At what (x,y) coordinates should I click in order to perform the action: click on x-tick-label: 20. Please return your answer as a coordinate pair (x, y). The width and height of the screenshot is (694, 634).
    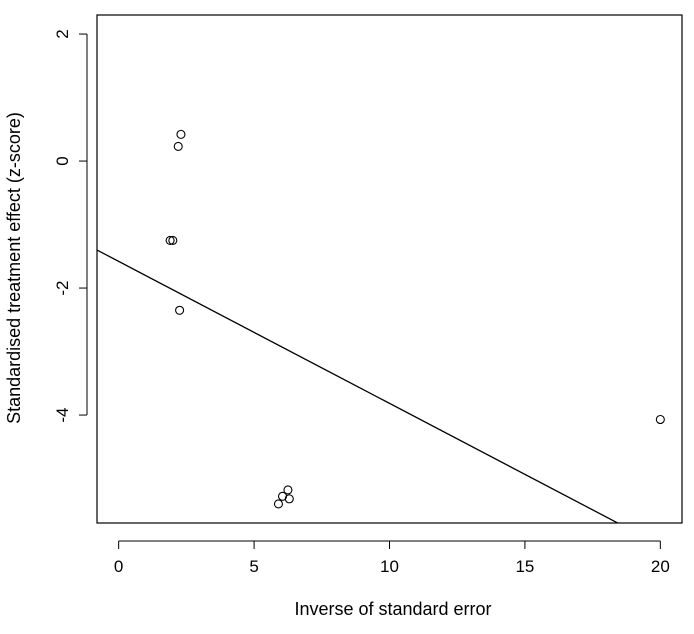
    Looking at the image, I should click on (660, 566).